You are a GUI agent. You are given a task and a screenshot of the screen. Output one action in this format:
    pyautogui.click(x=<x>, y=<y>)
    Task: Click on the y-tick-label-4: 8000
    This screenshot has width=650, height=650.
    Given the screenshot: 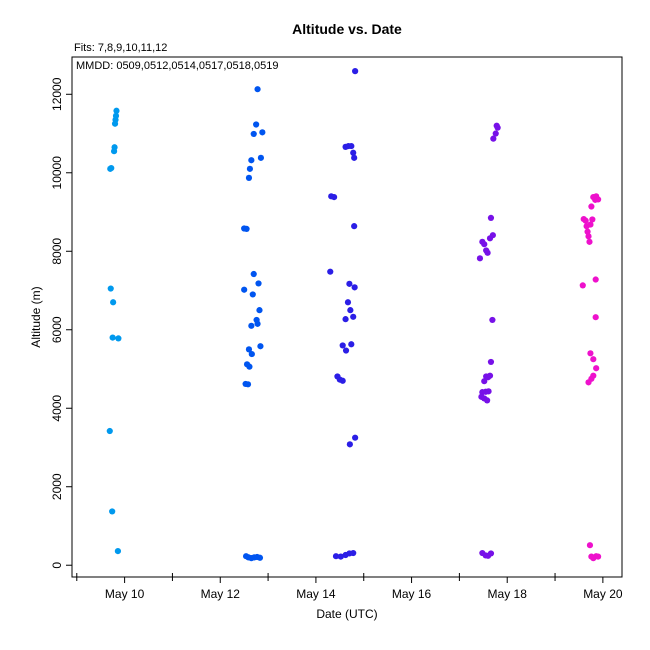 What is the action you would take?
    pyautogui.click(x=57, y=251)
    